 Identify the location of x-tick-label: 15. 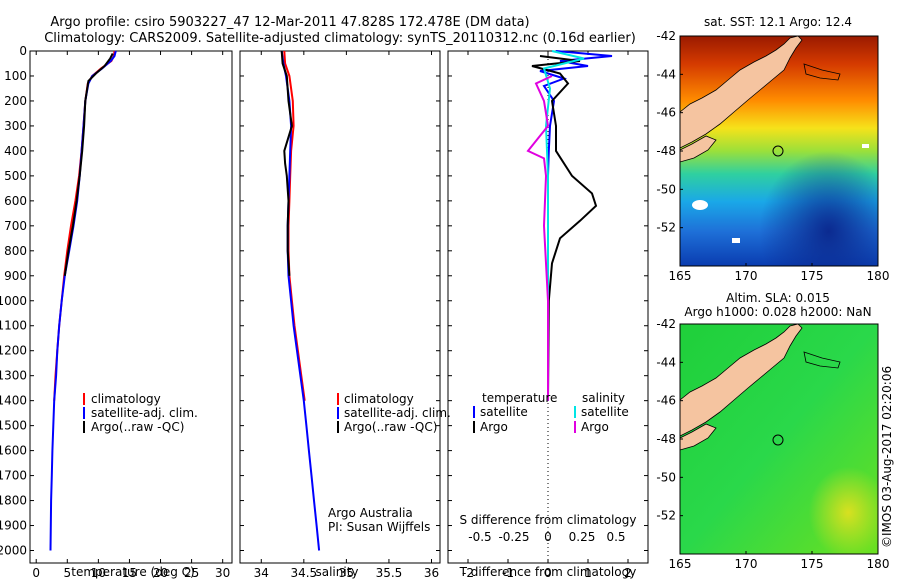
(129, 573).